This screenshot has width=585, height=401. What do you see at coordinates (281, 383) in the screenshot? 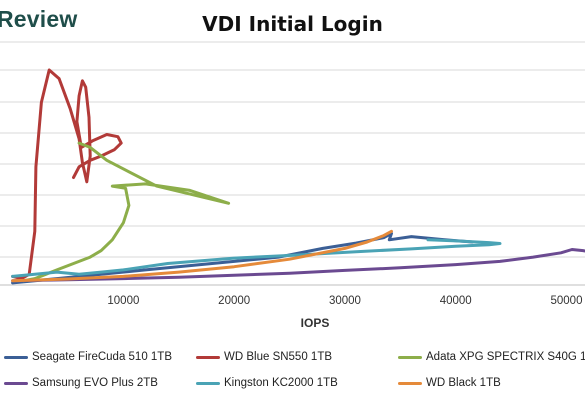
I see `legend-label: Kingston KC2000 1TB` at bounding box center [281, 383].